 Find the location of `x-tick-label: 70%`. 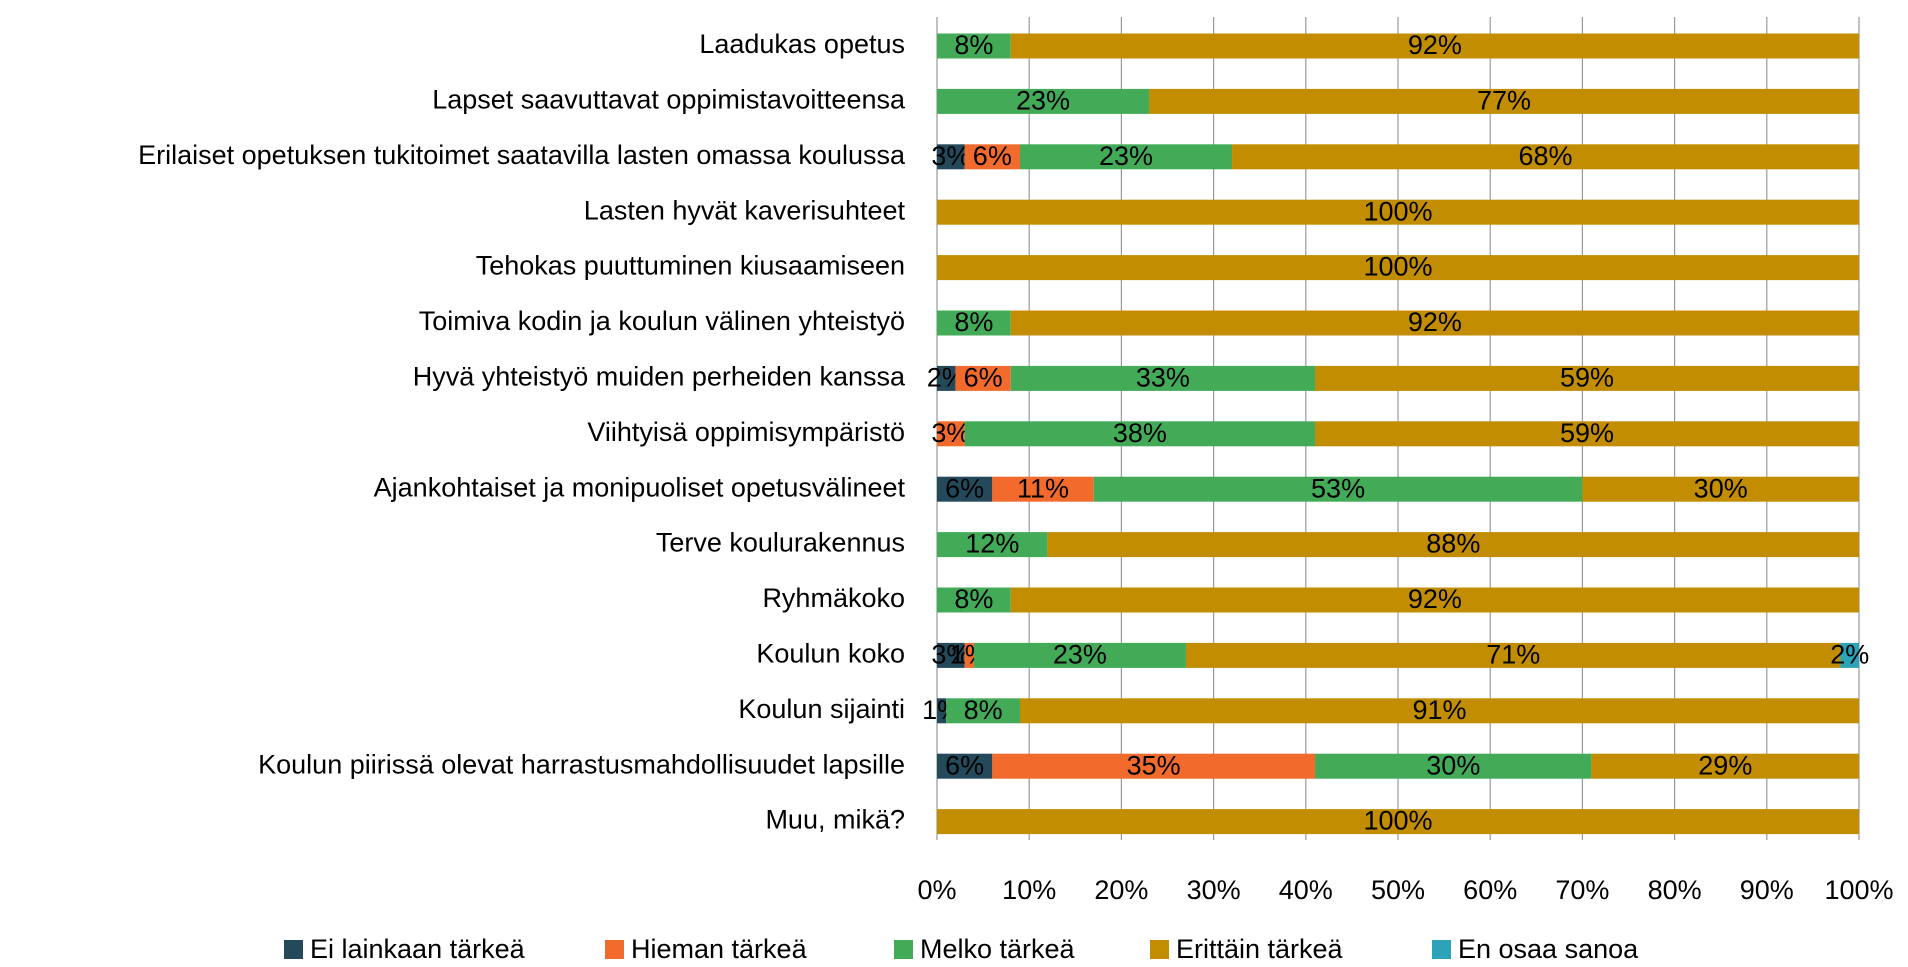

x-tick-label: 70% is located at coordinates (1582, 890).